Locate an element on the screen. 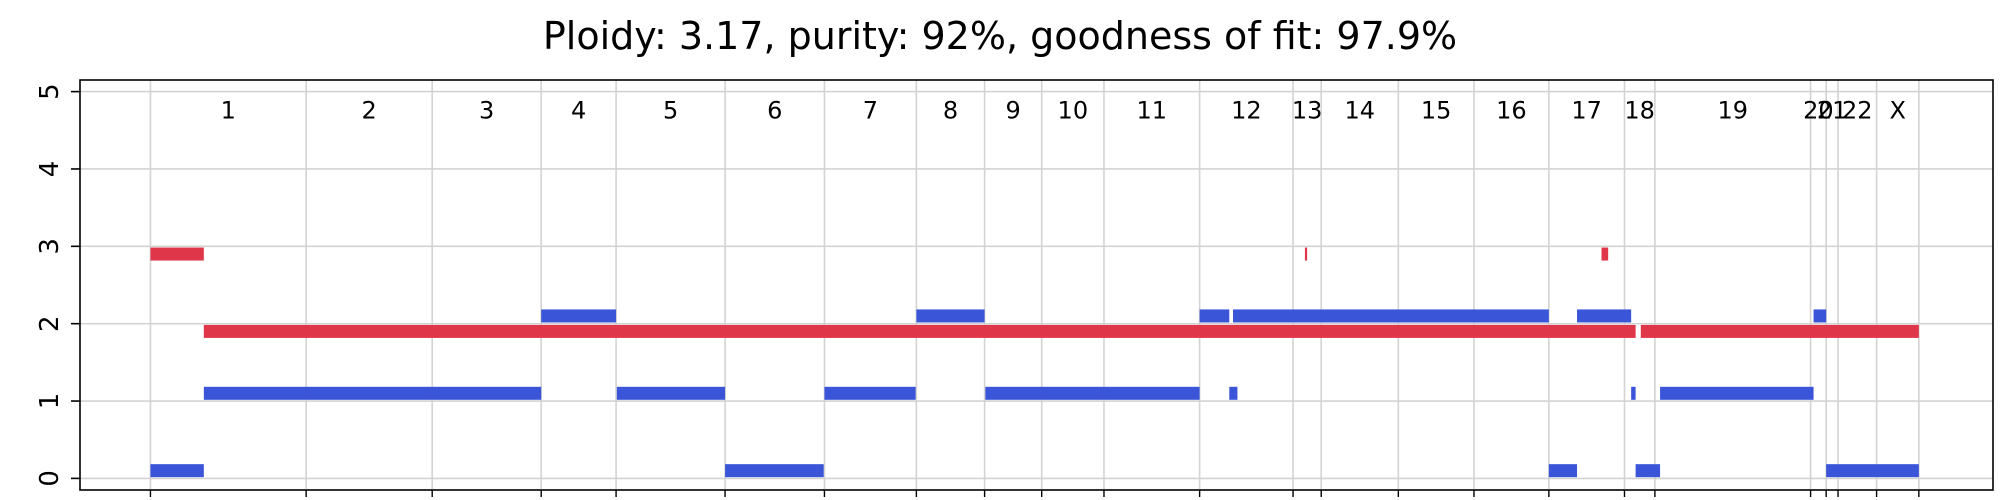  chromosome-label: 22 is located at coordinates (1857, 111).